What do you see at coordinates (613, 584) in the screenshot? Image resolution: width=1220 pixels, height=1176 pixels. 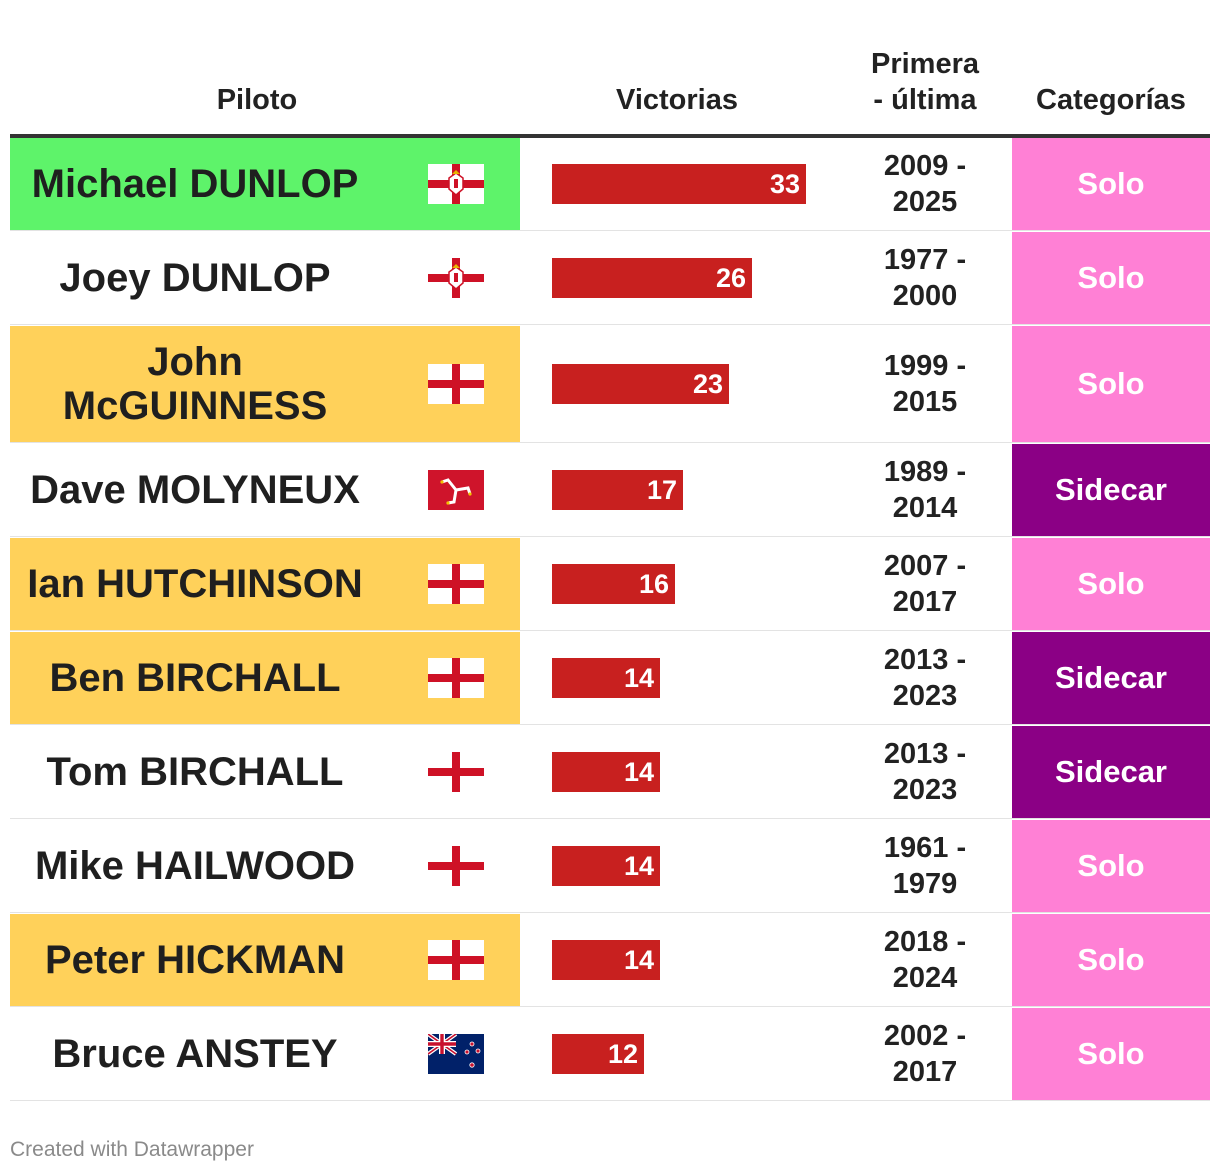 I see `wins-bar: 16` at bounding box center [613, 584].